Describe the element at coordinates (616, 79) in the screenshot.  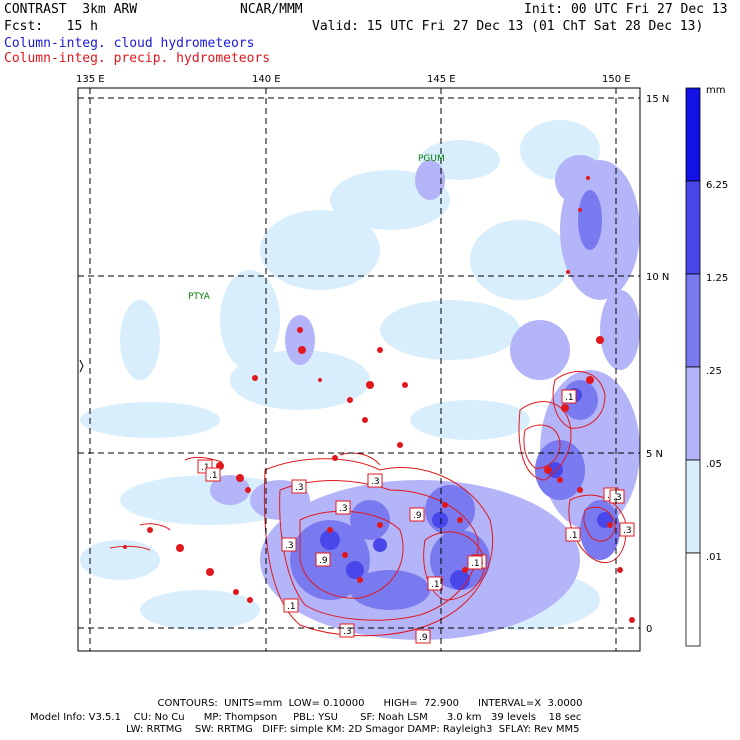
I see `lon-label-150: 150 E` at that location.